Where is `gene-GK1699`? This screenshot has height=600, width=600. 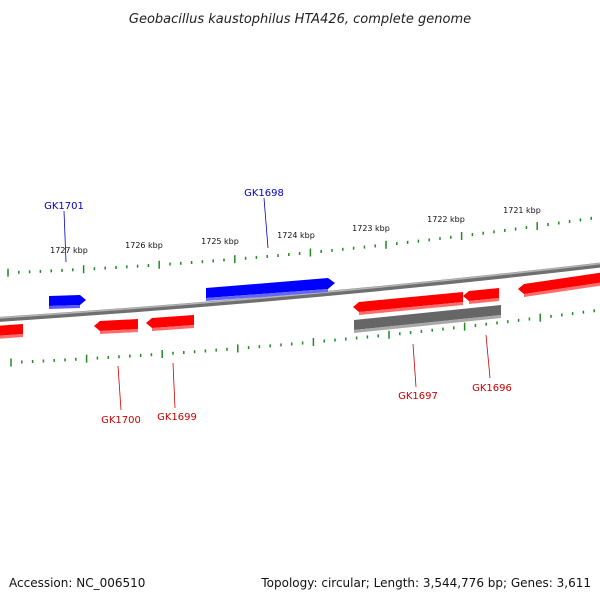 gene-GK1699 is located at coordinates (170, 323).